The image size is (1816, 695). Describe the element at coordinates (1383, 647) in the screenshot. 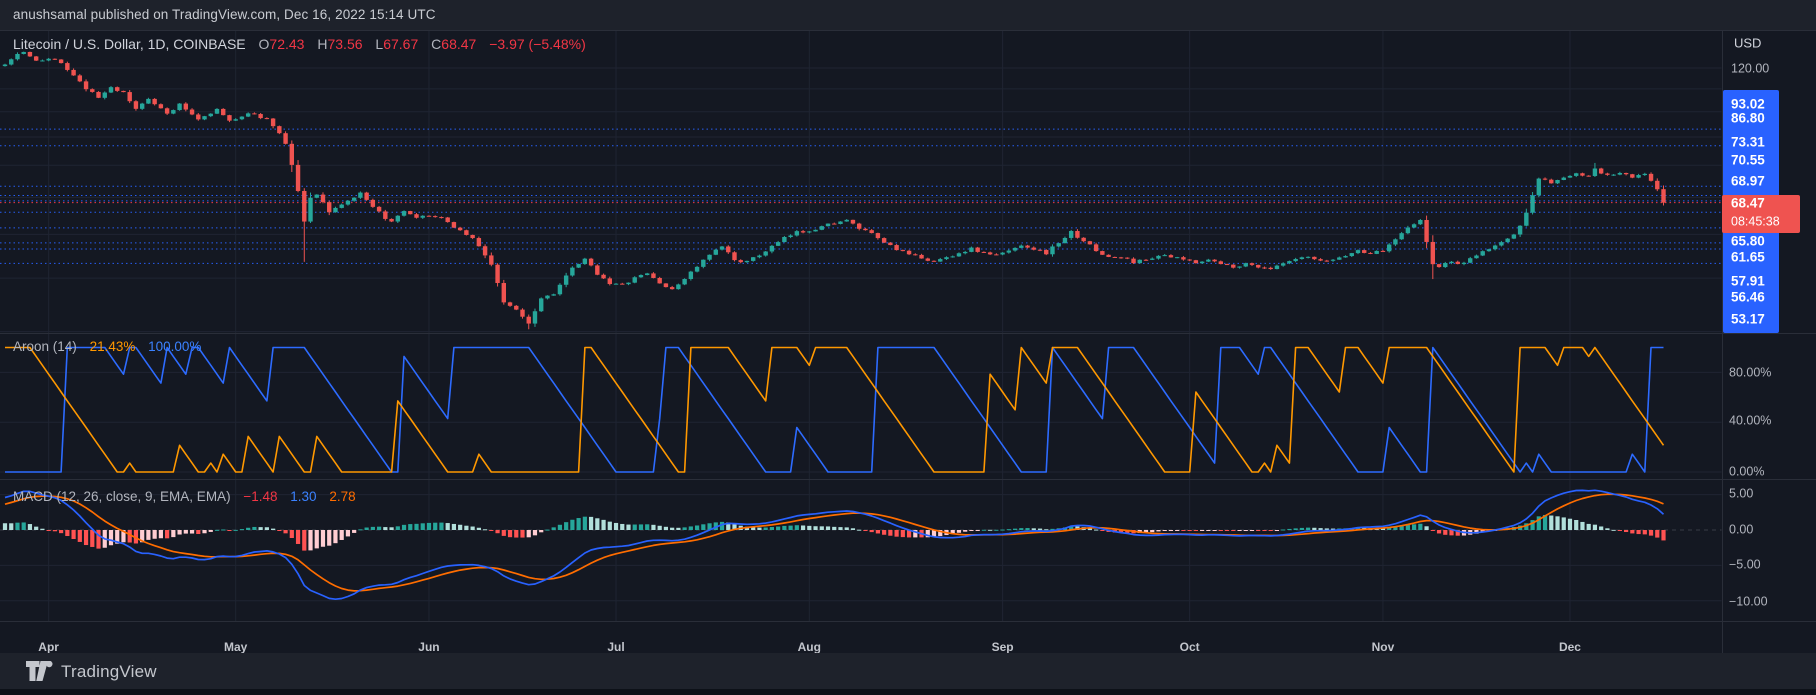

I see `svg-text: Nov` at that location.